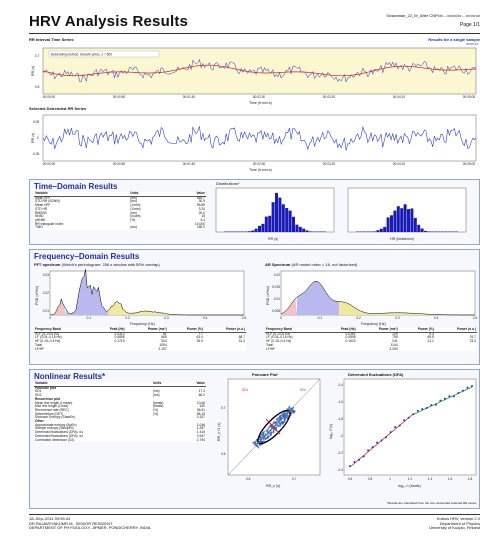 The height and width of the screenshot is (552, 500). I want to click on table-cell: 1.046, so click(200, 424).